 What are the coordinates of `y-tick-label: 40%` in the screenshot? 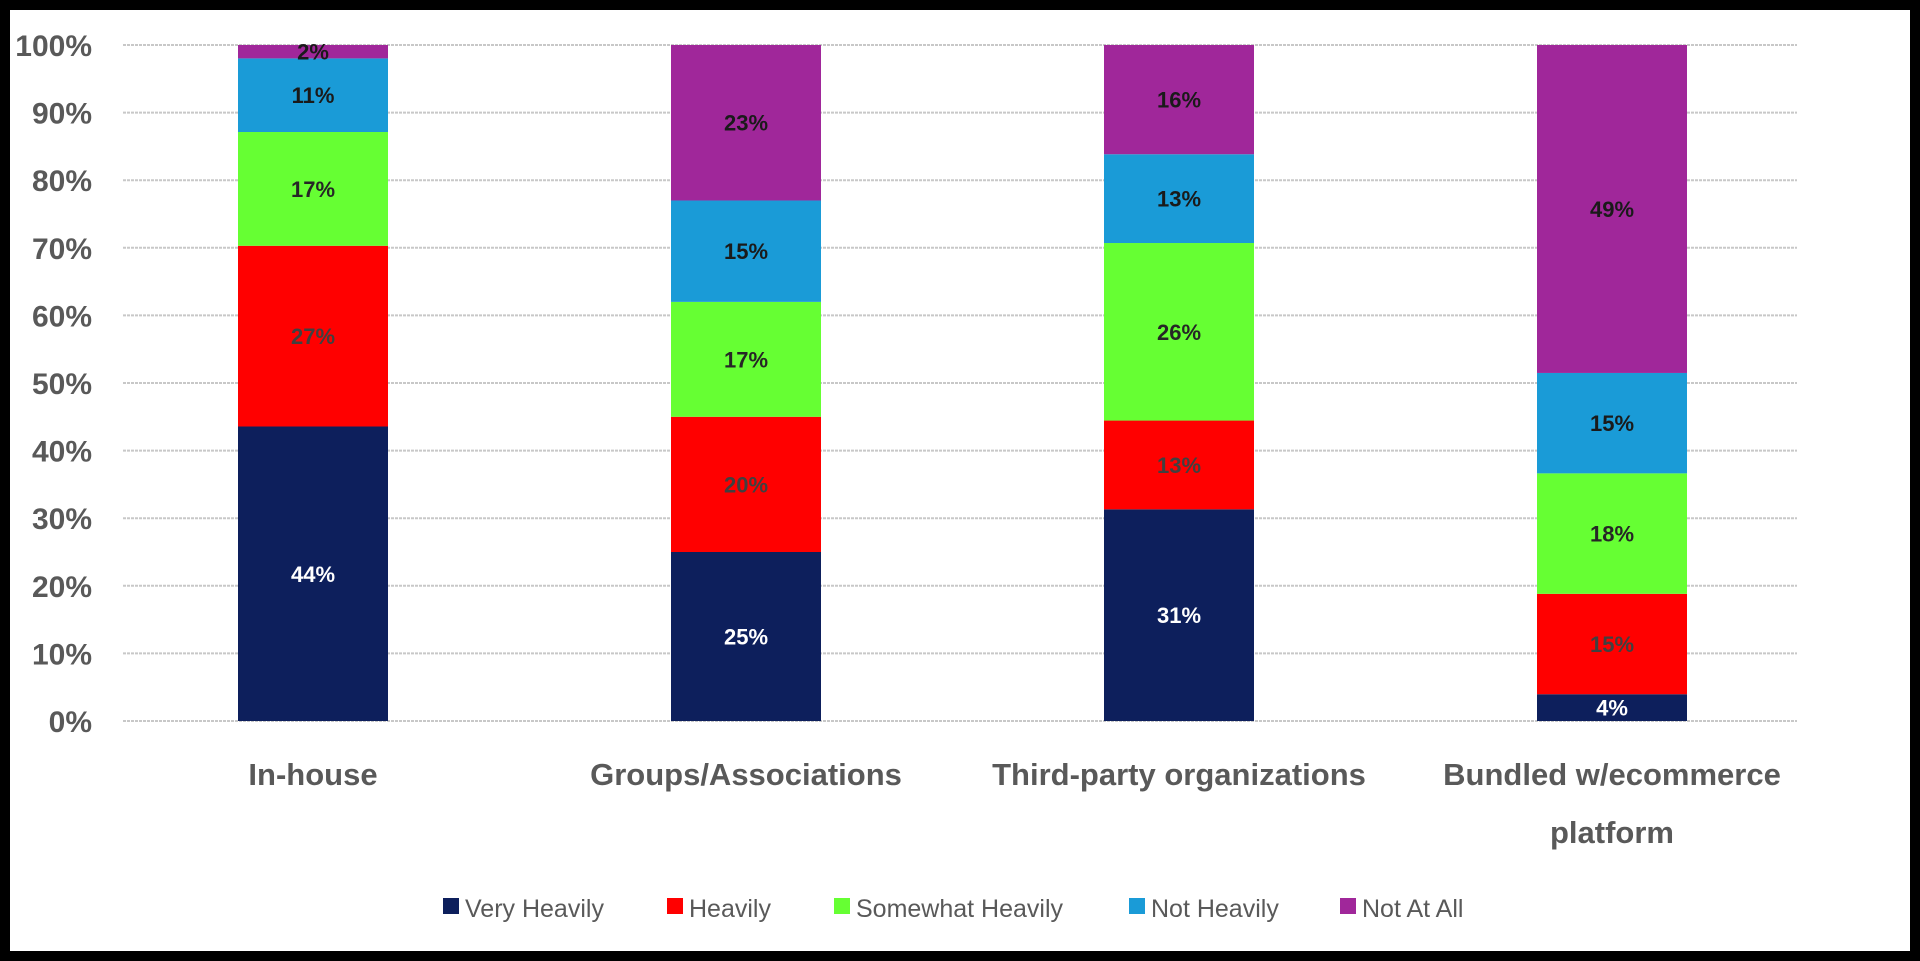 It's located at (62, 452).